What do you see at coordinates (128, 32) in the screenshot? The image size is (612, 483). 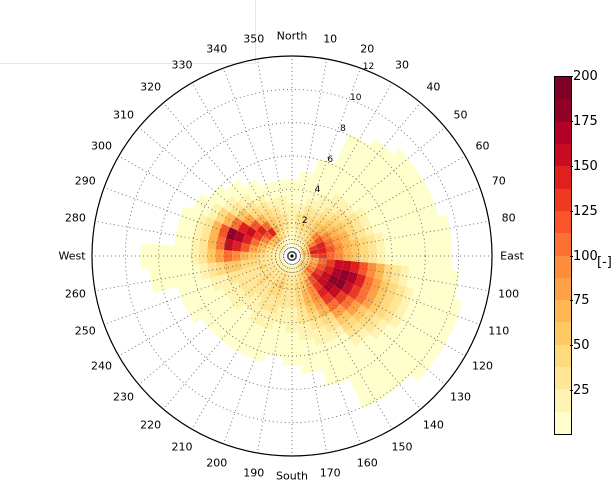 I see `corner-panel` at bounding box center [128, 32].